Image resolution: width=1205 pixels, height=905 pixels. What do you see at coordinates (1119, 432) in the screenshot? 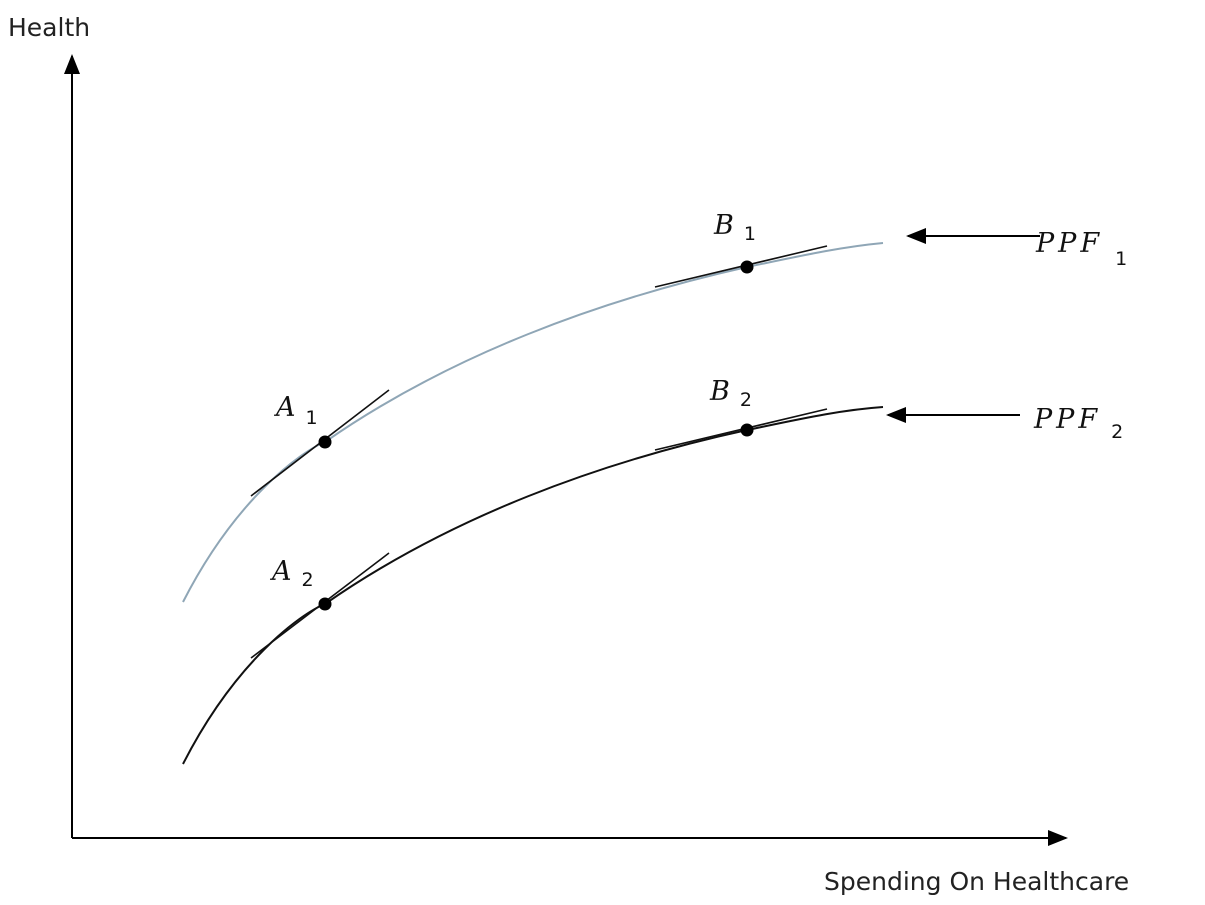
I see `curve-subscript: 2` at bounding box center [1119, 432].